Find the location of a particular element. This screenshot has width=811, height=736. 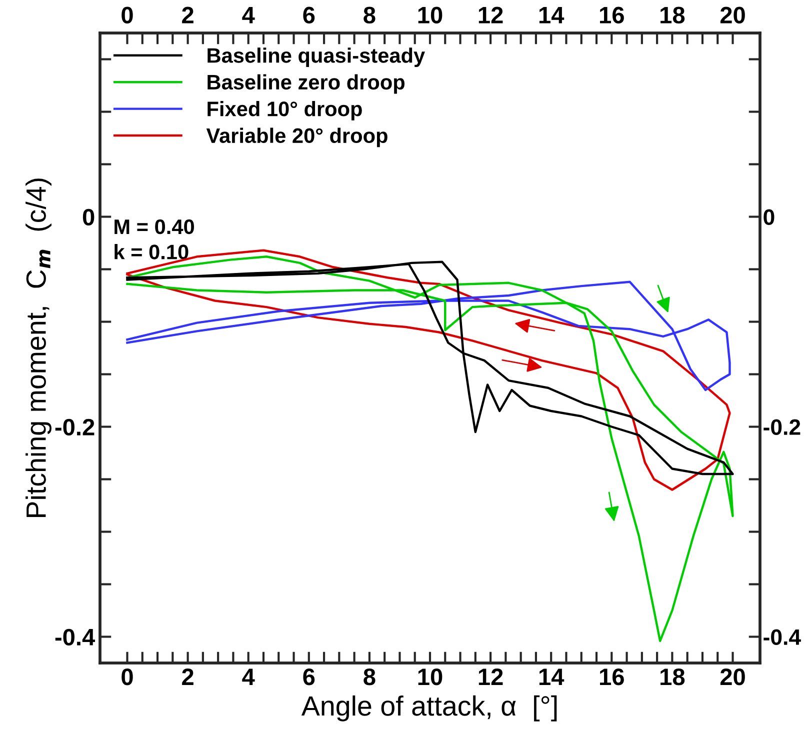

x2-tick-label: 4 is located at coordinates (248, 15).